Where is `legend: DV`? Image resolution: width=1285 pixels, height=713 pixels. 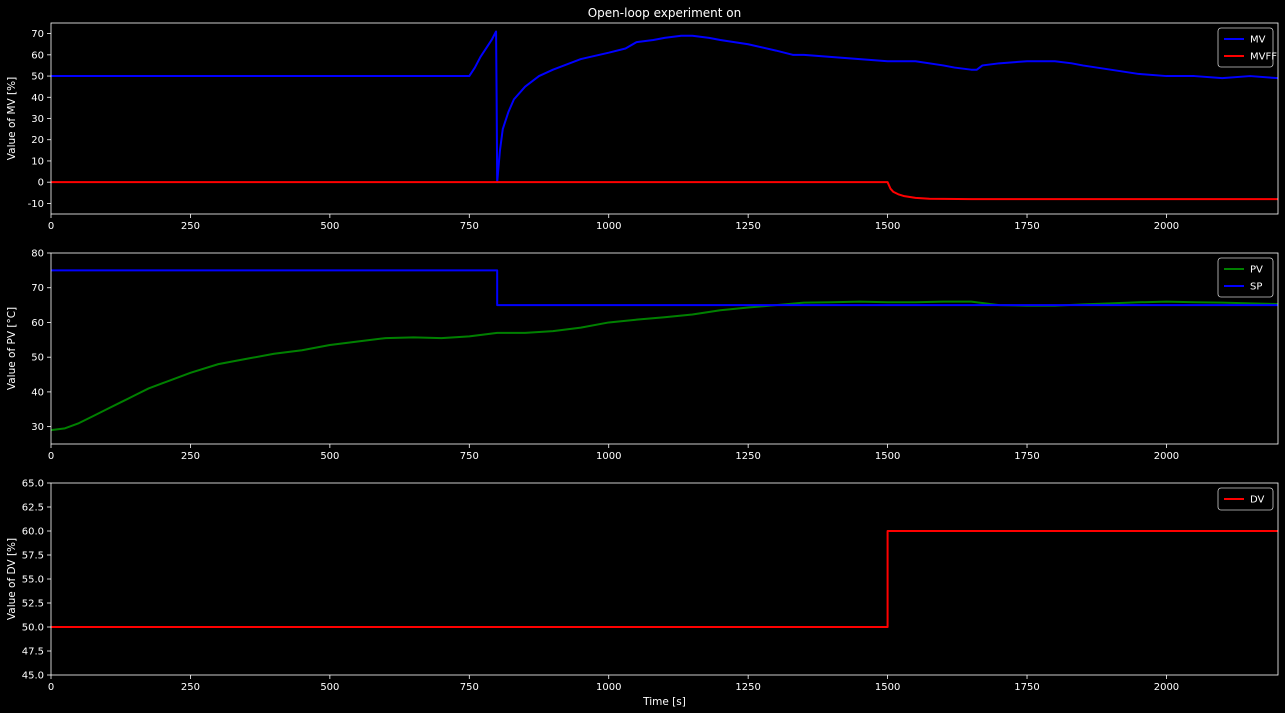 legend: DV is located at coordinates (1245, 499).